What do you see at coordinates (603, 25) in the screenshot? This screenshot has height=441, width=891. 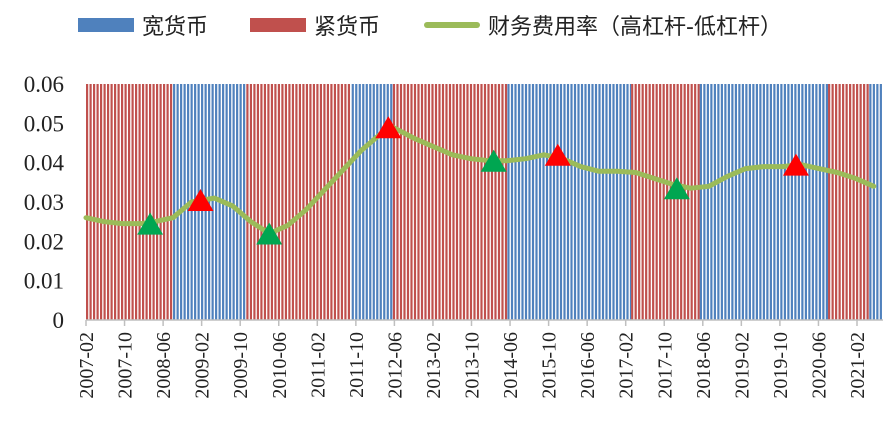 I see `legend-item-line: 财务费用率（高杠杆-低杠杆）` at bounding box center [603, 25].